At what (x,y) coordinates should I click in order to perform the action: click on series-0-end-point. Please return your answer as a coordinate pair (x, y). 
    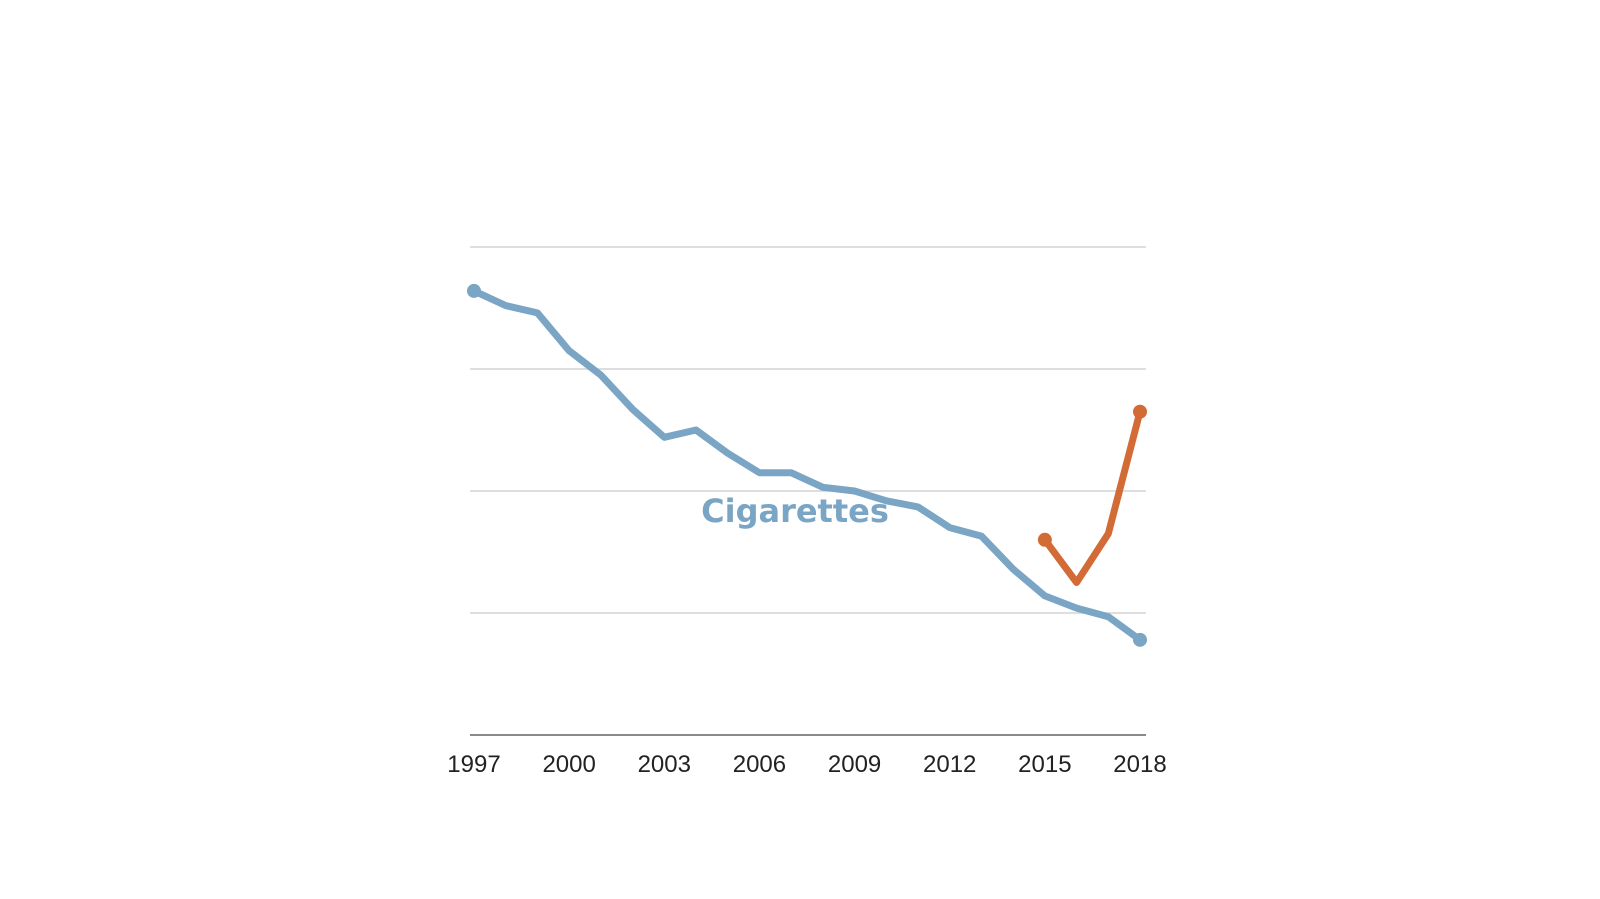
    Looking at the image, I should click on (1140, 639).